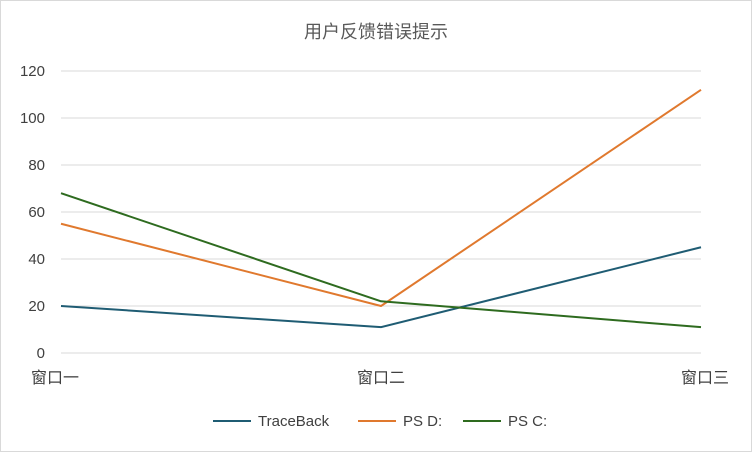 The height and width of the screenshot is (452, 752). Describe the element at coordinates (41, 353) in the screenshot. I see `y-tick-label: 0` at that location.